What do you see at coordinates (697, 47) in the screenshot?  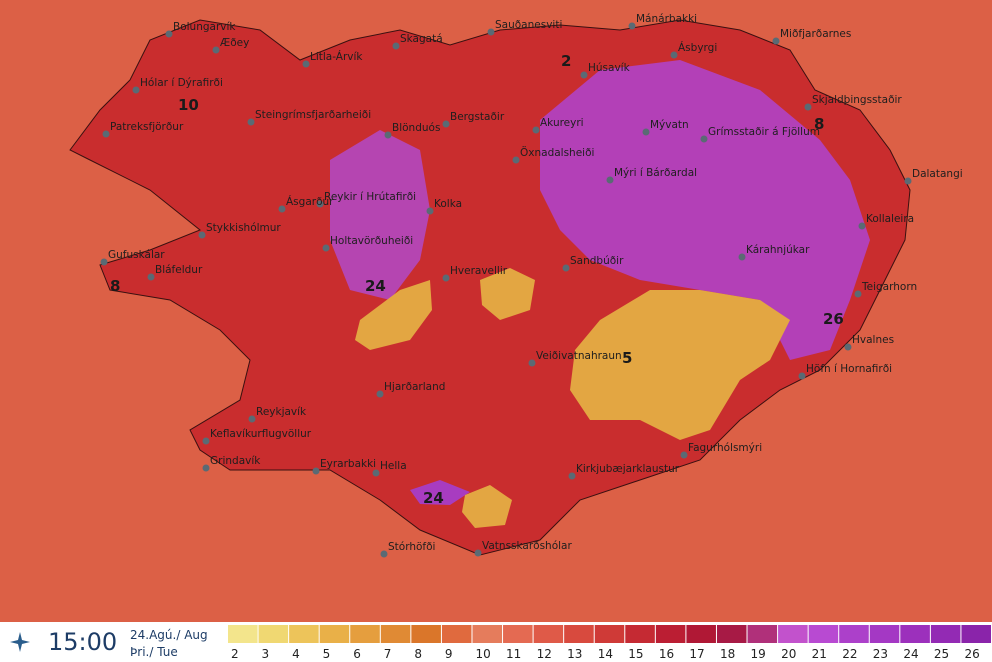 I see `place-label: Ásbyrgi` at bounding box center [697, 47].